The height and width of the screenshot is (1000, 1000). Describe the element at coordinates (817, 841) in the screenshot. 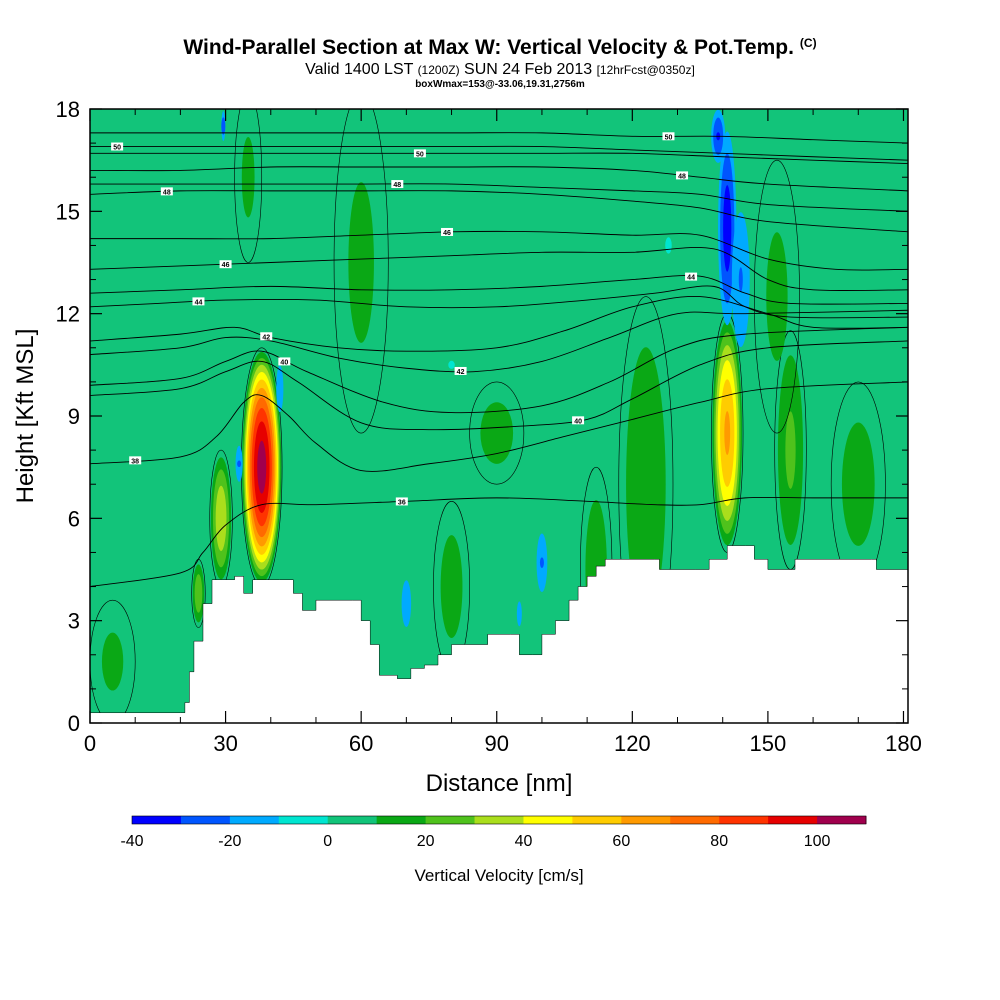

I see `colorbar-tick-label: 100` at that location.